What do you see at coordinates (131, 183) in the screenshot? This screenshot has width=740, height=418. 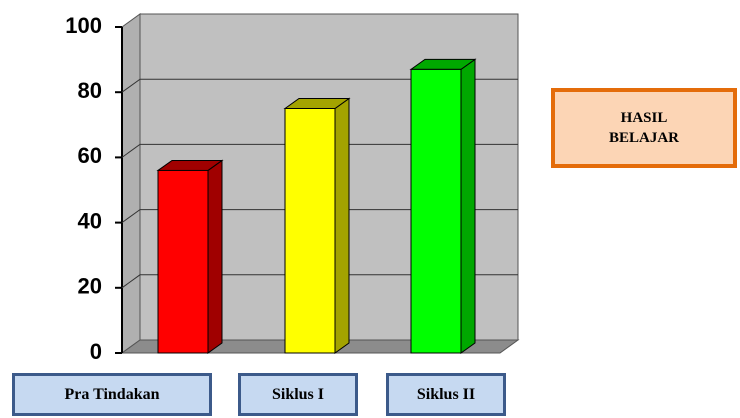 I see `side-wall` at bounding box center [131, 183].